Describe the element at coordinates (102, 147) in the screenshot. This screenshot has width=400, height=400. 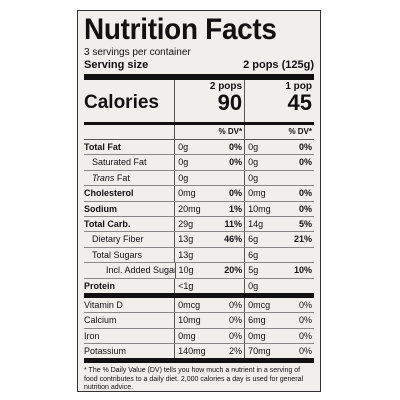
I see `nutrient-label: Total Fat` at that location.